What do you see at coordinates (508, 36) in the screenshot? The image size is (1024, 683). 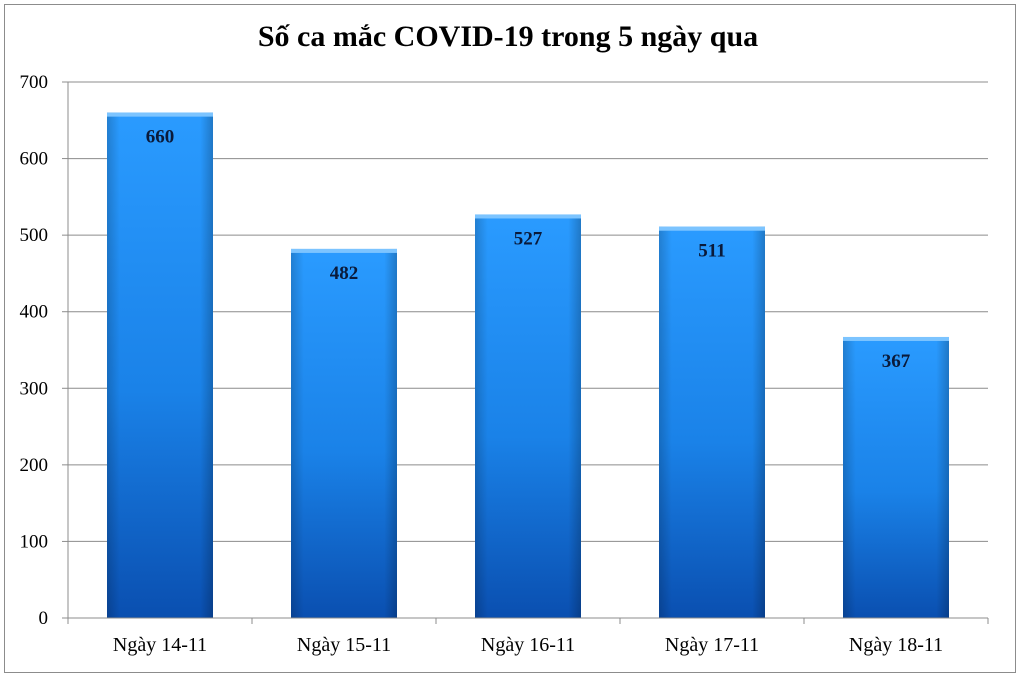 I see `chart-title: Số ca mắc COVID-19 trong 5 ngày qua` at bounding box center [508, 36].